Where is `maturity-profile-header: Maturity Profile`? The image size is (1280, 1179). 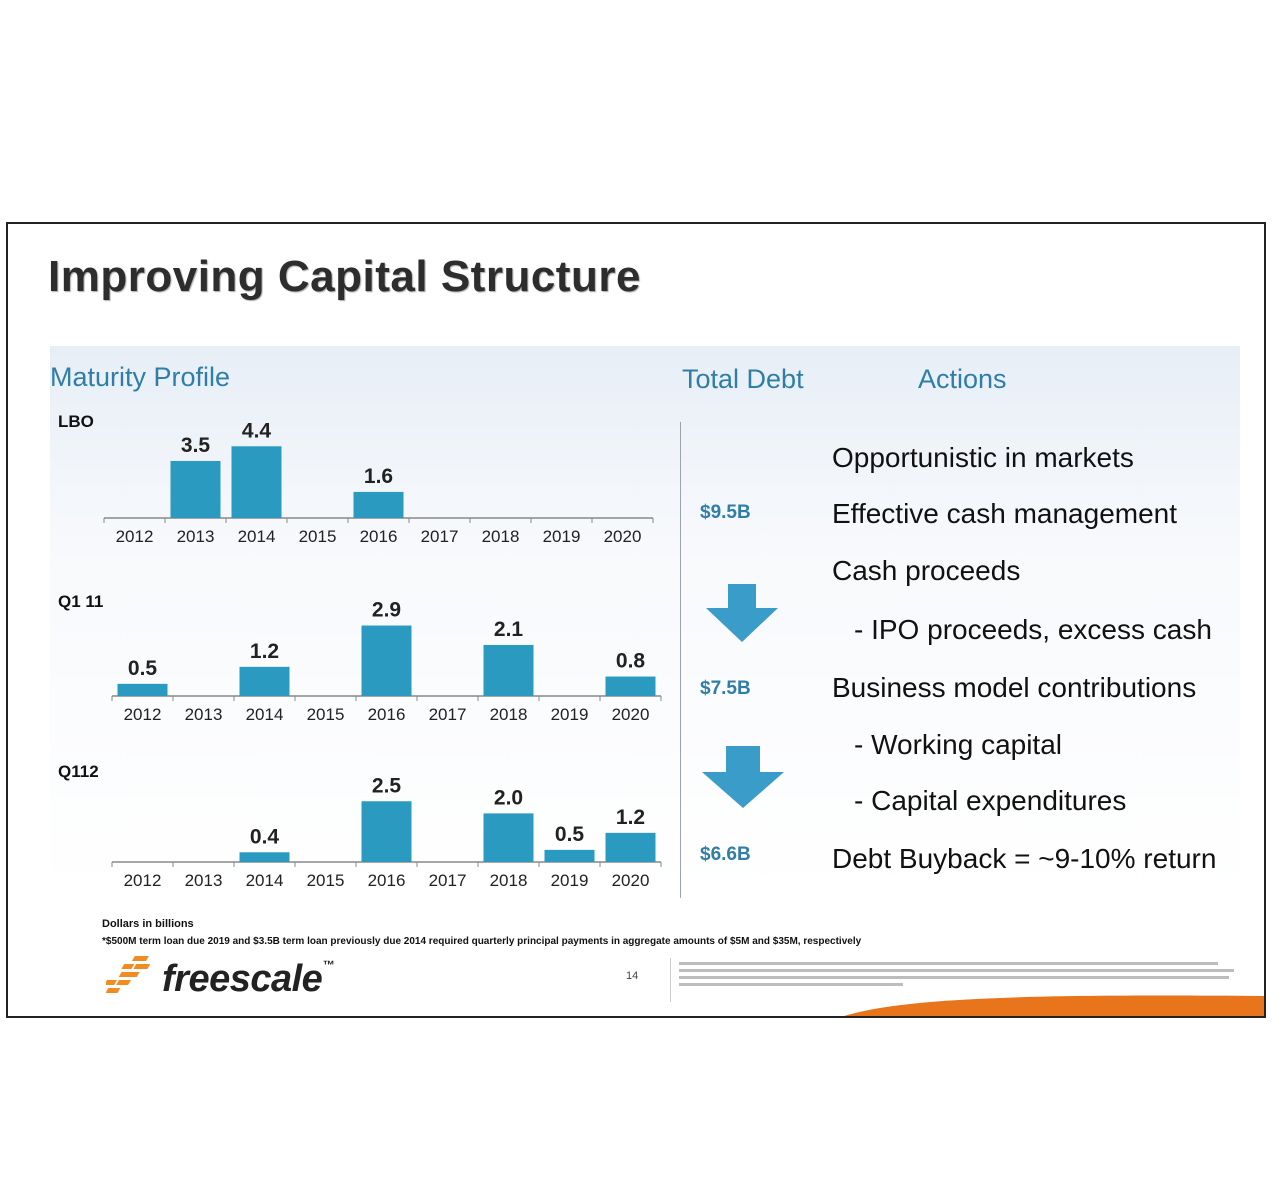
maturity-profile-header: Maturity Profile is located at coordinates (140, 377).